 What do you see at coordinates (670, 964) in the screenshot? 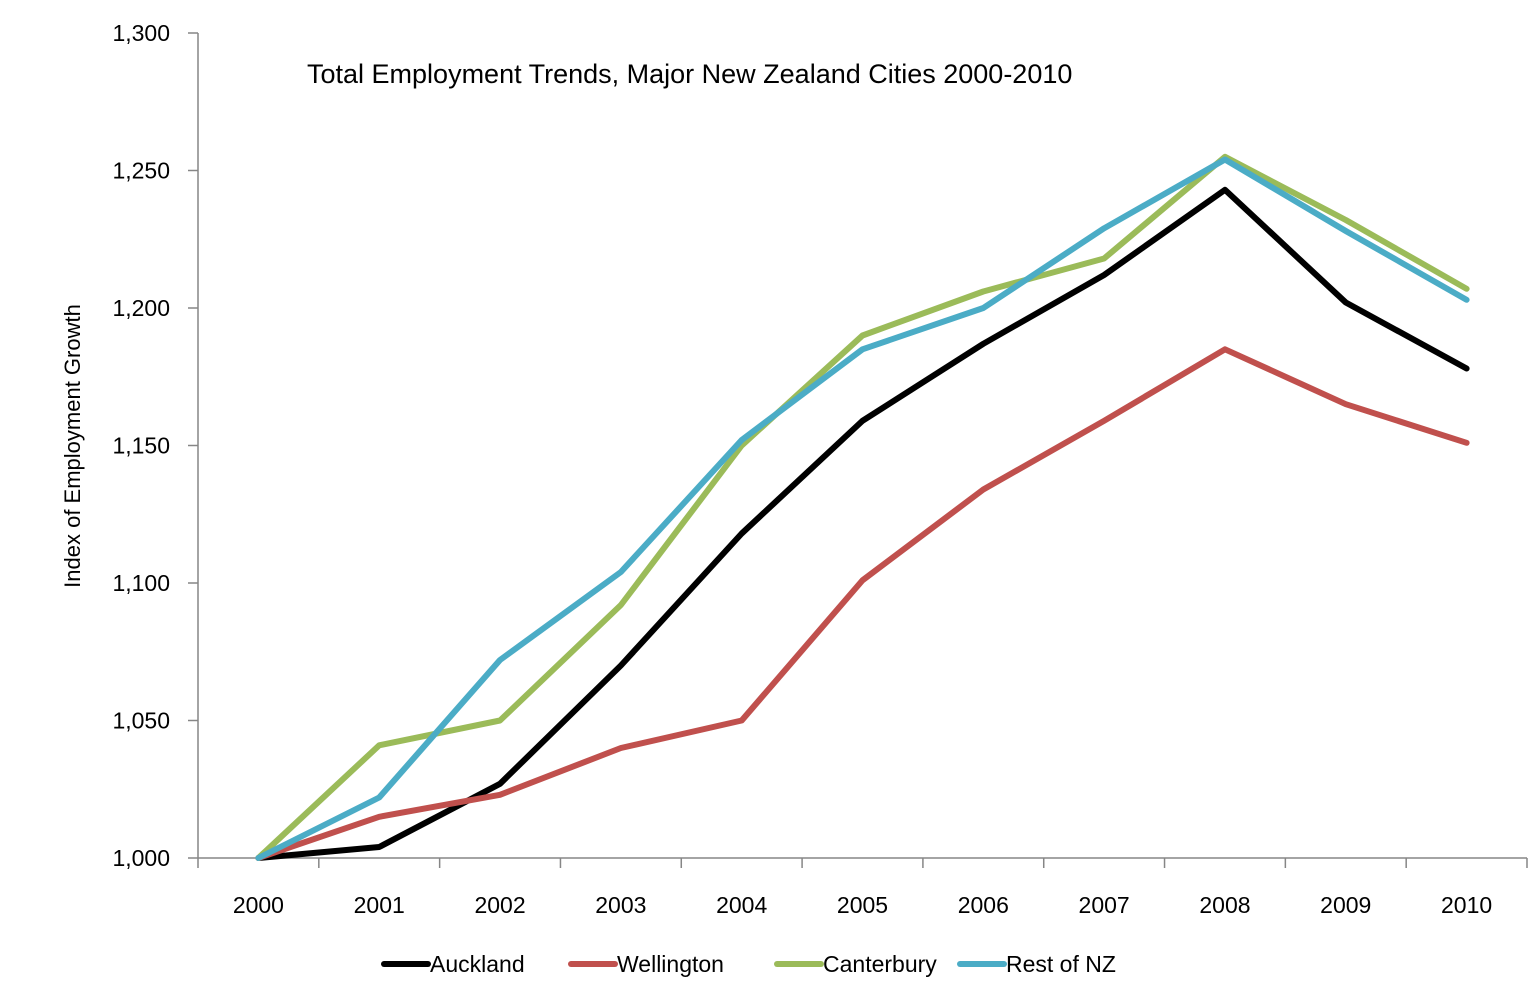
I see `legend-label: Wellington` at bounding box center [670, 964].